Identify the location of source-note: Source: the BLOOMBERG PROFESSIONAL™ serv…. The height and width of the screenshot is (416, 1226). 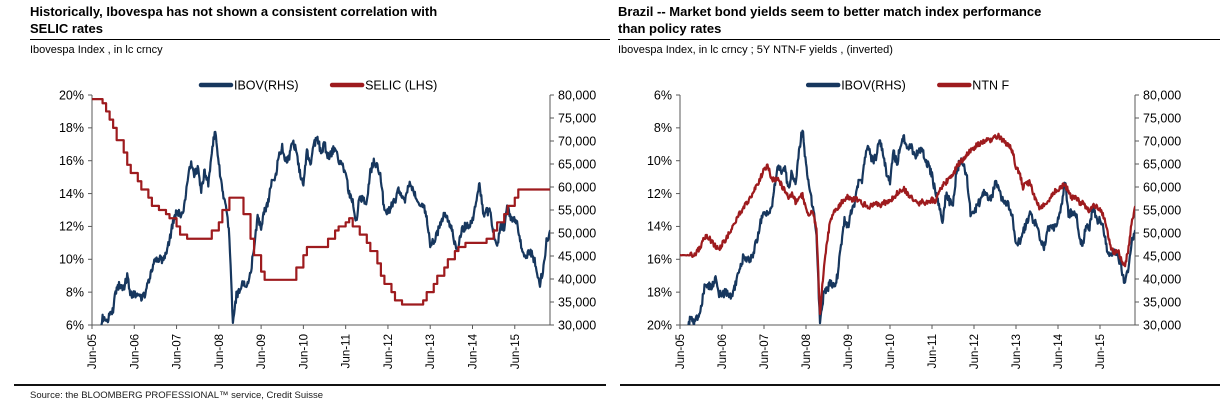
(177, 395).